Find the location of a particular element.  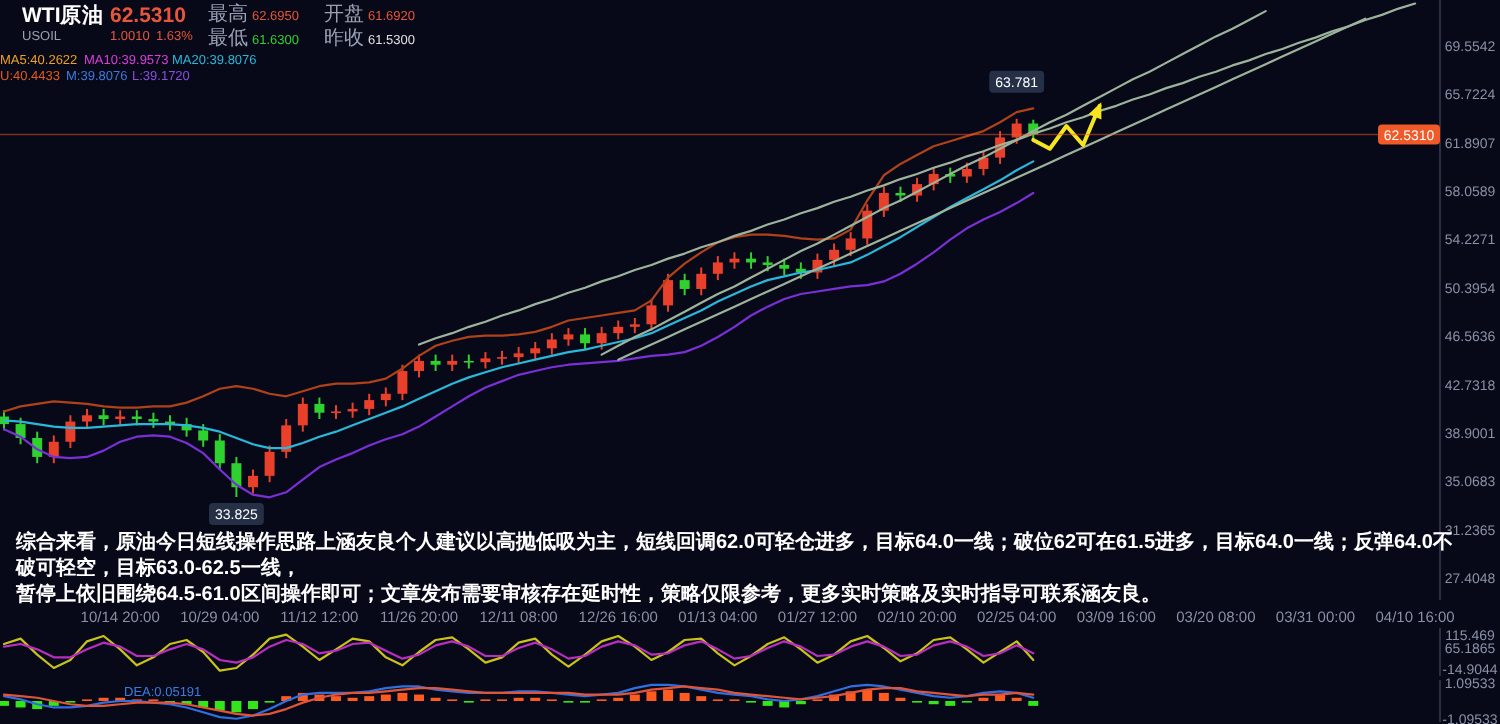

annotation: 最高 is located at coordinates (228, 14).